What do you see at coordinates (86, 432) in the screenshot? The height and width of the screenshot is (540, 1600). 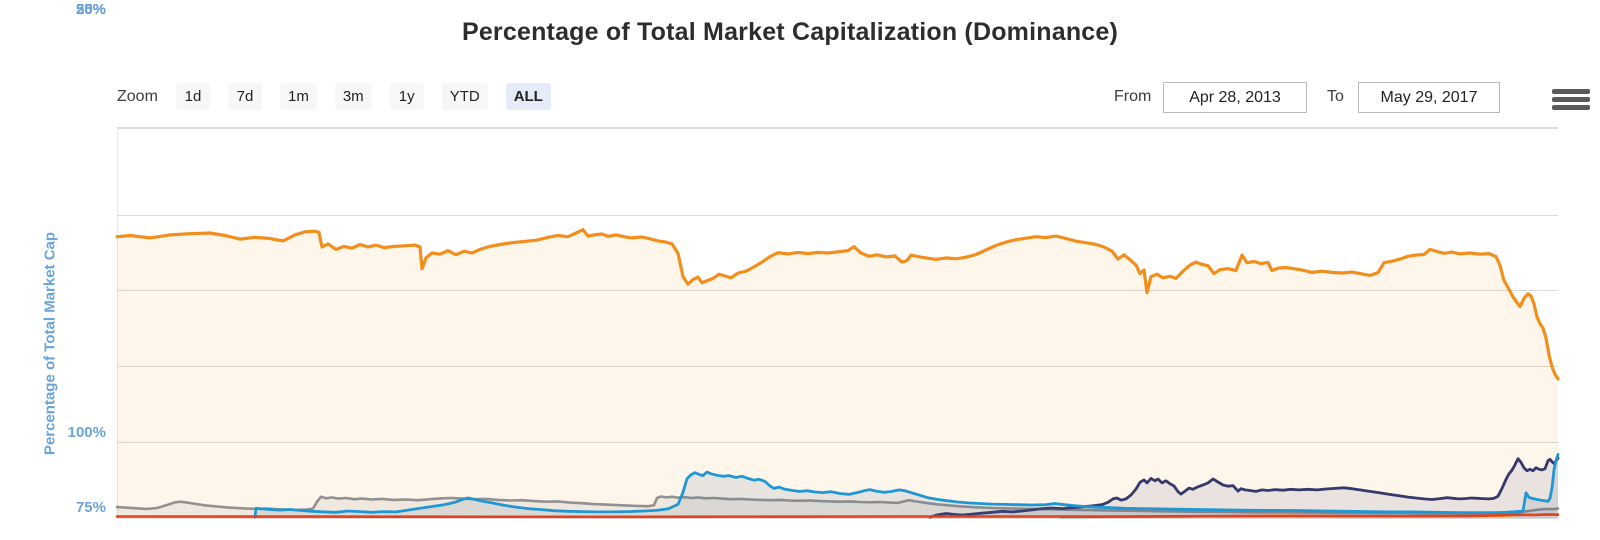 I see `y-tick-100: 100%` at bounding box center [86, 432].